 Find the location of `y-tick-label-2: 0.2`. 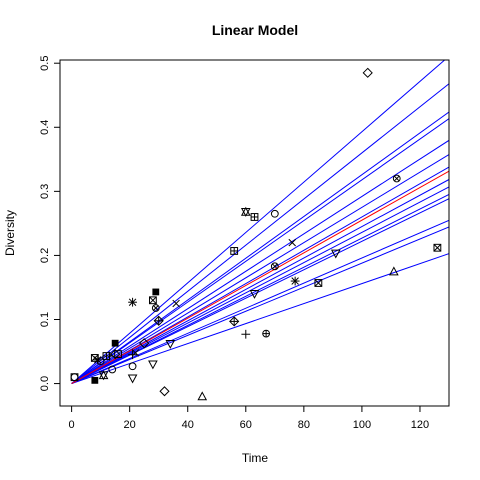

y-tick-label-2: 0.2 is located at coordinates (45, 255).